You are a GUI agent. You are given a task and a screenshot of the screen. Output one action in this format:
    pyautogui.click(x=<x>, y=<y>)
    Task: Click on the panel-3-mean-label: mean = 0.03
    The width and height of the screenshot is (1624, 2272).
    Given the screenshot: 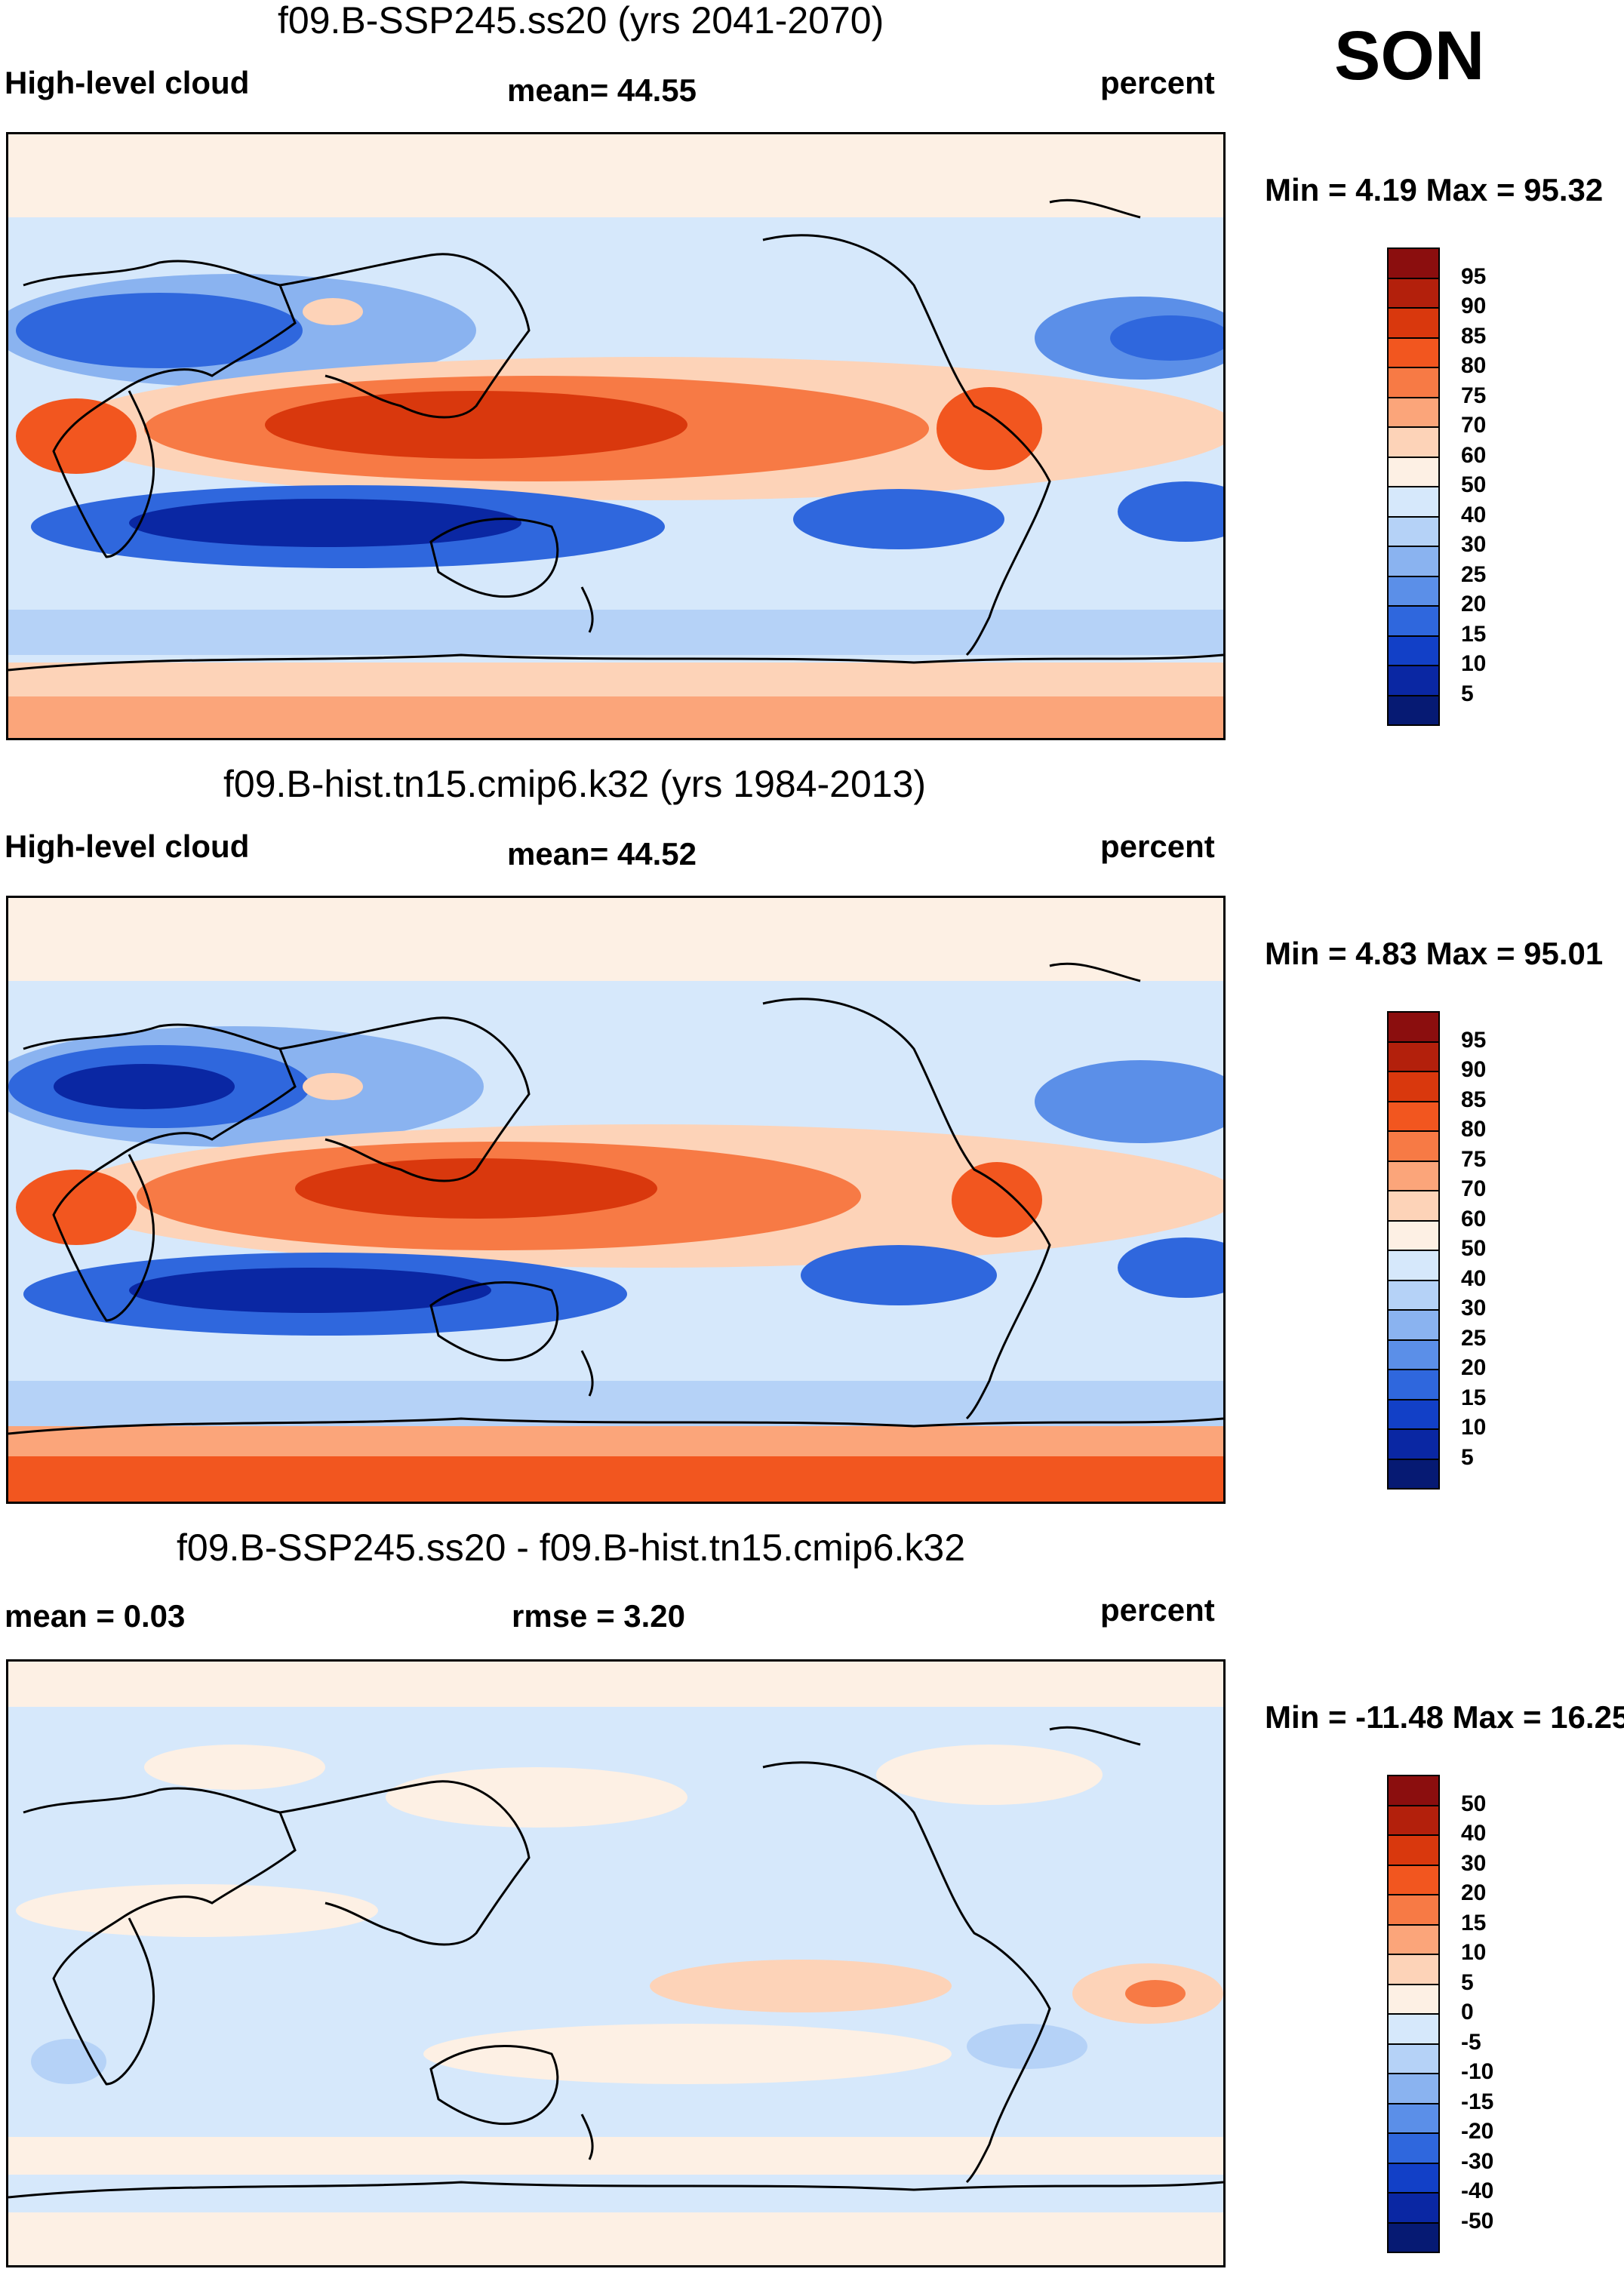 What is the action you would take?
    pyautogui.click(x=95, y=1616)
    